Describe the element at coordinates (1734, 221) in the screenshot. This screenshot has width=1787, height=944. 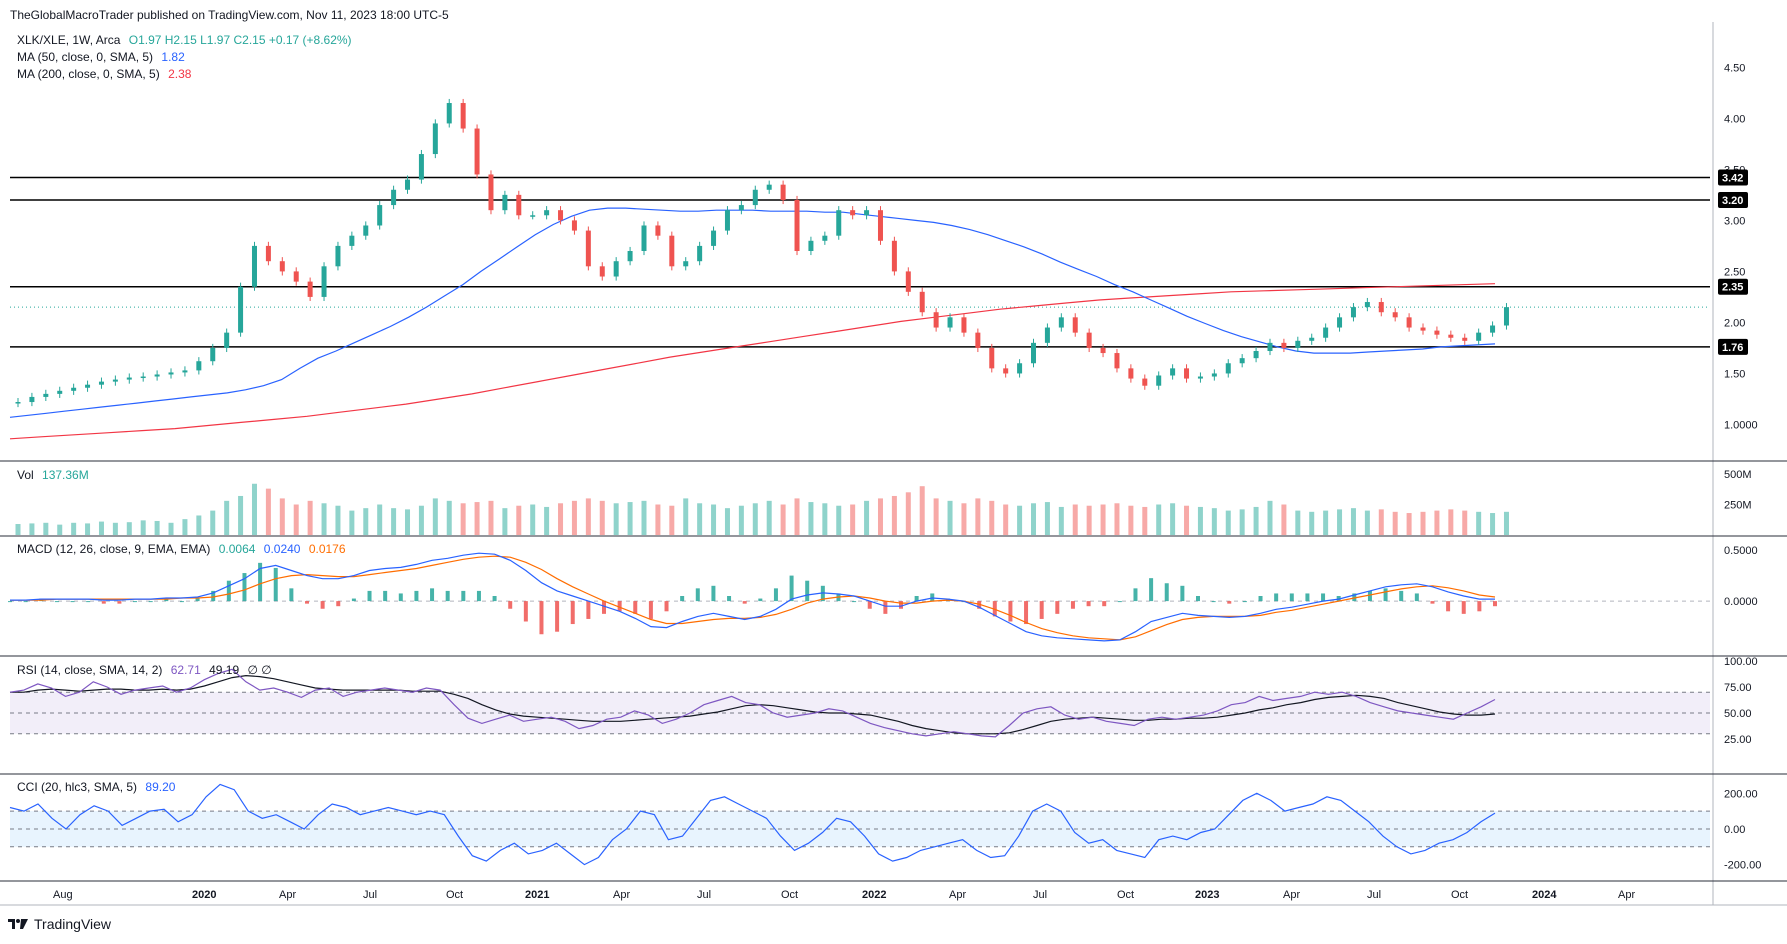
I see `price-tick-label: 3.00` at that location.